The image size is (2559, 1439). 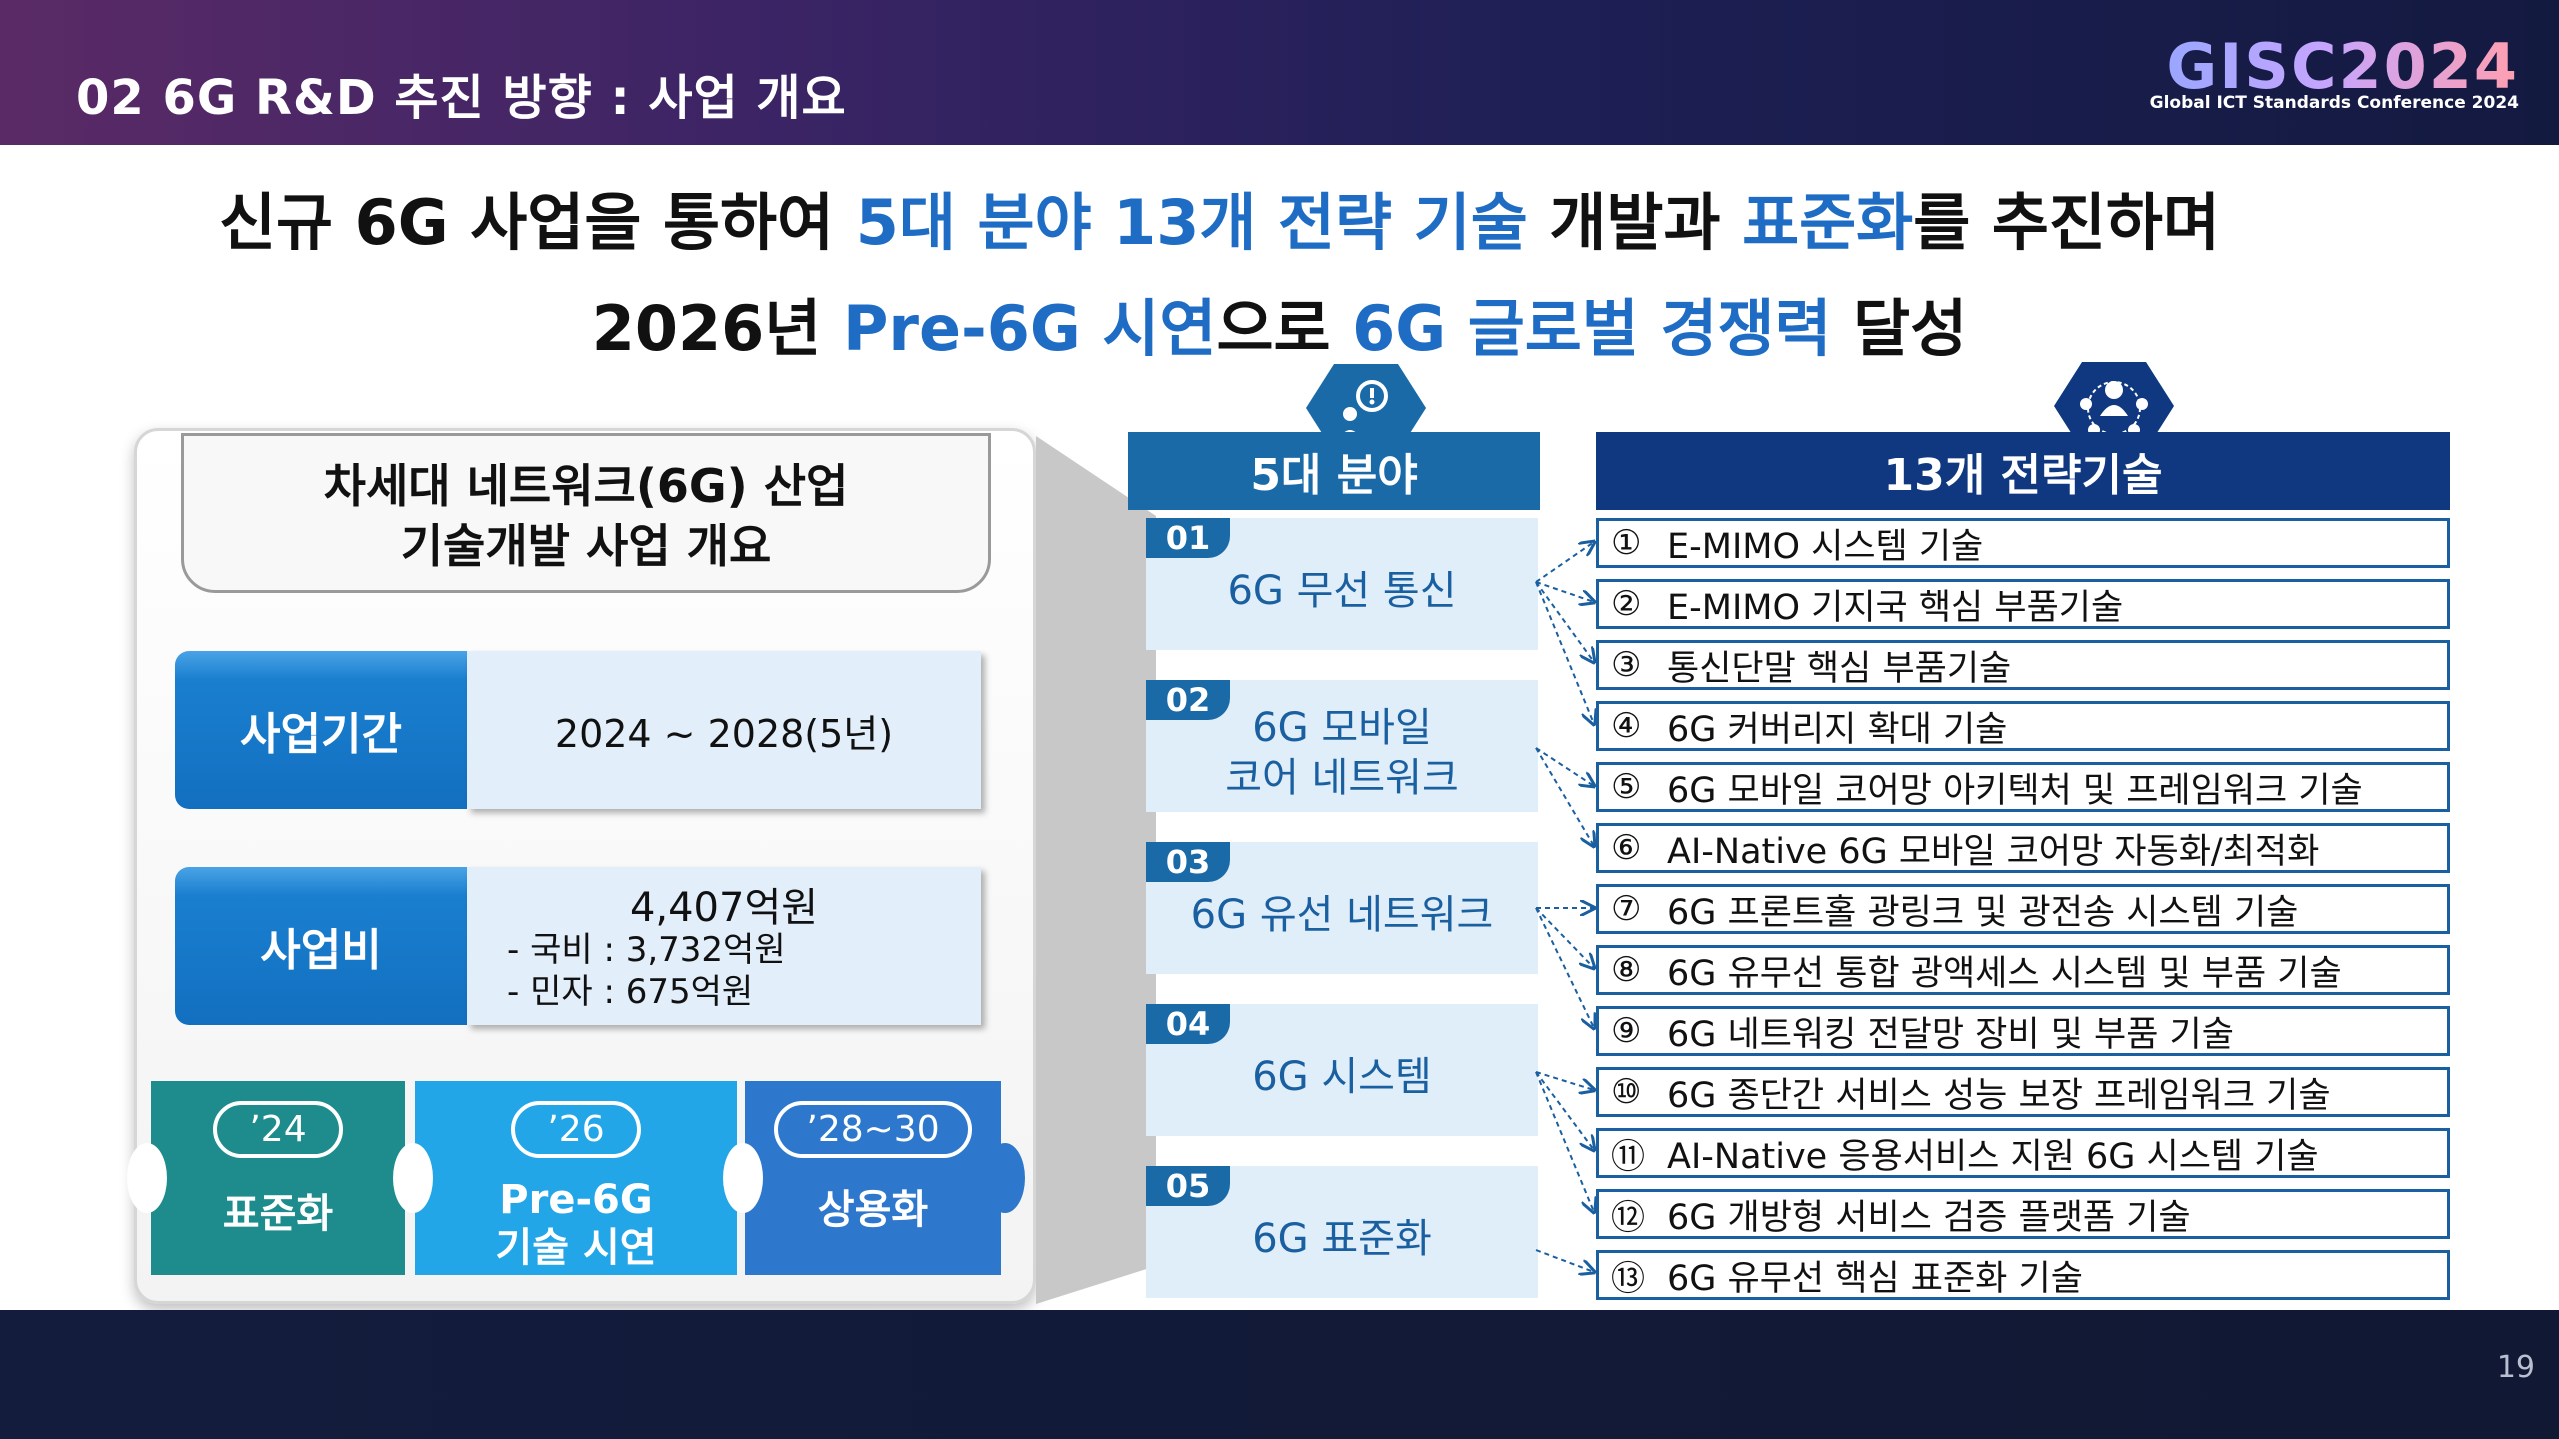 What do you see at coordinates (1096, 870) in the screenshot?
I see `panel-connector` at bounding box center [1096, 870].